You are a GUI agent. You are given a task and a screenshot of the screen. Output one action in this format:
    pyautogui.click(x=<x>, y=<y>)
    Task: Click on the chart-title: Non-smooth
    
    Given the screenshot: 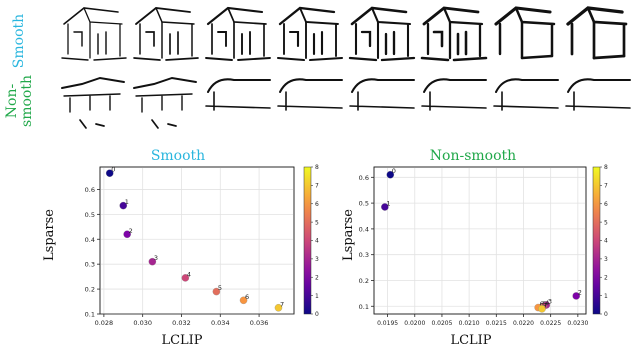 What is the action you would take?
    pyautogui.click(x=473, y=156)
    